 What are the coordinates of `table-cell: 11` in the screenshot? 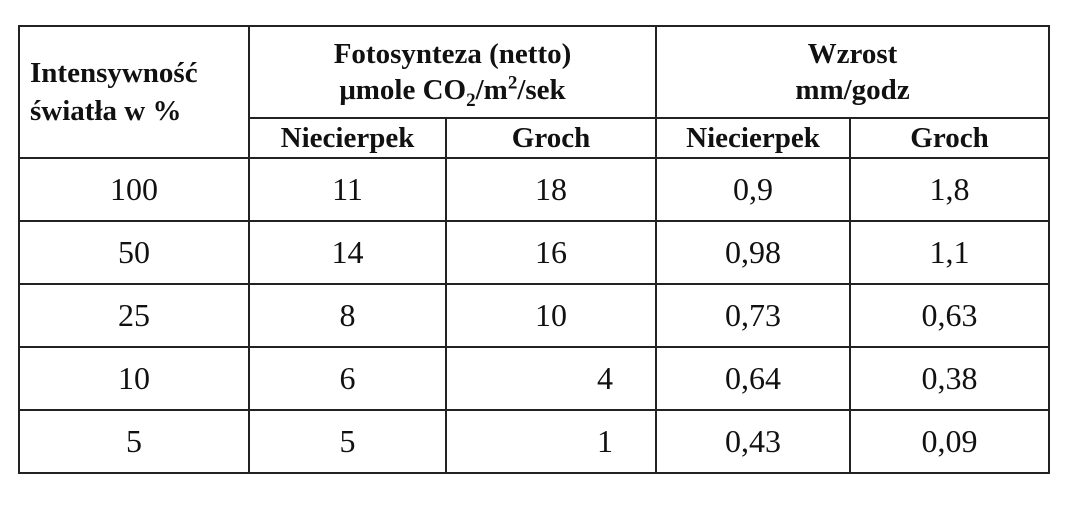 It's located at (347, 189).